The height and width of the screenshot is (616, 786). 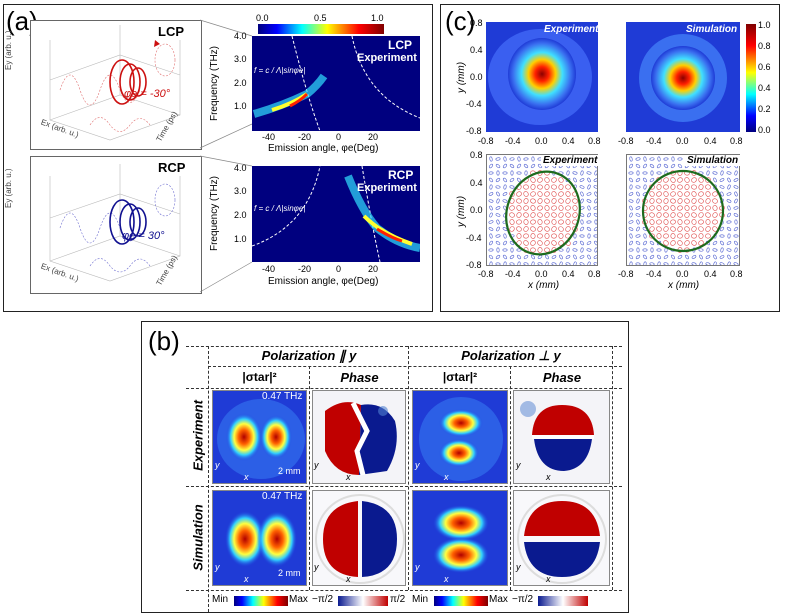 What do you see at coordinates (259, 538) in the screenshot?
I see `b-sim-sigma-par` at bounding box center [259, 538].